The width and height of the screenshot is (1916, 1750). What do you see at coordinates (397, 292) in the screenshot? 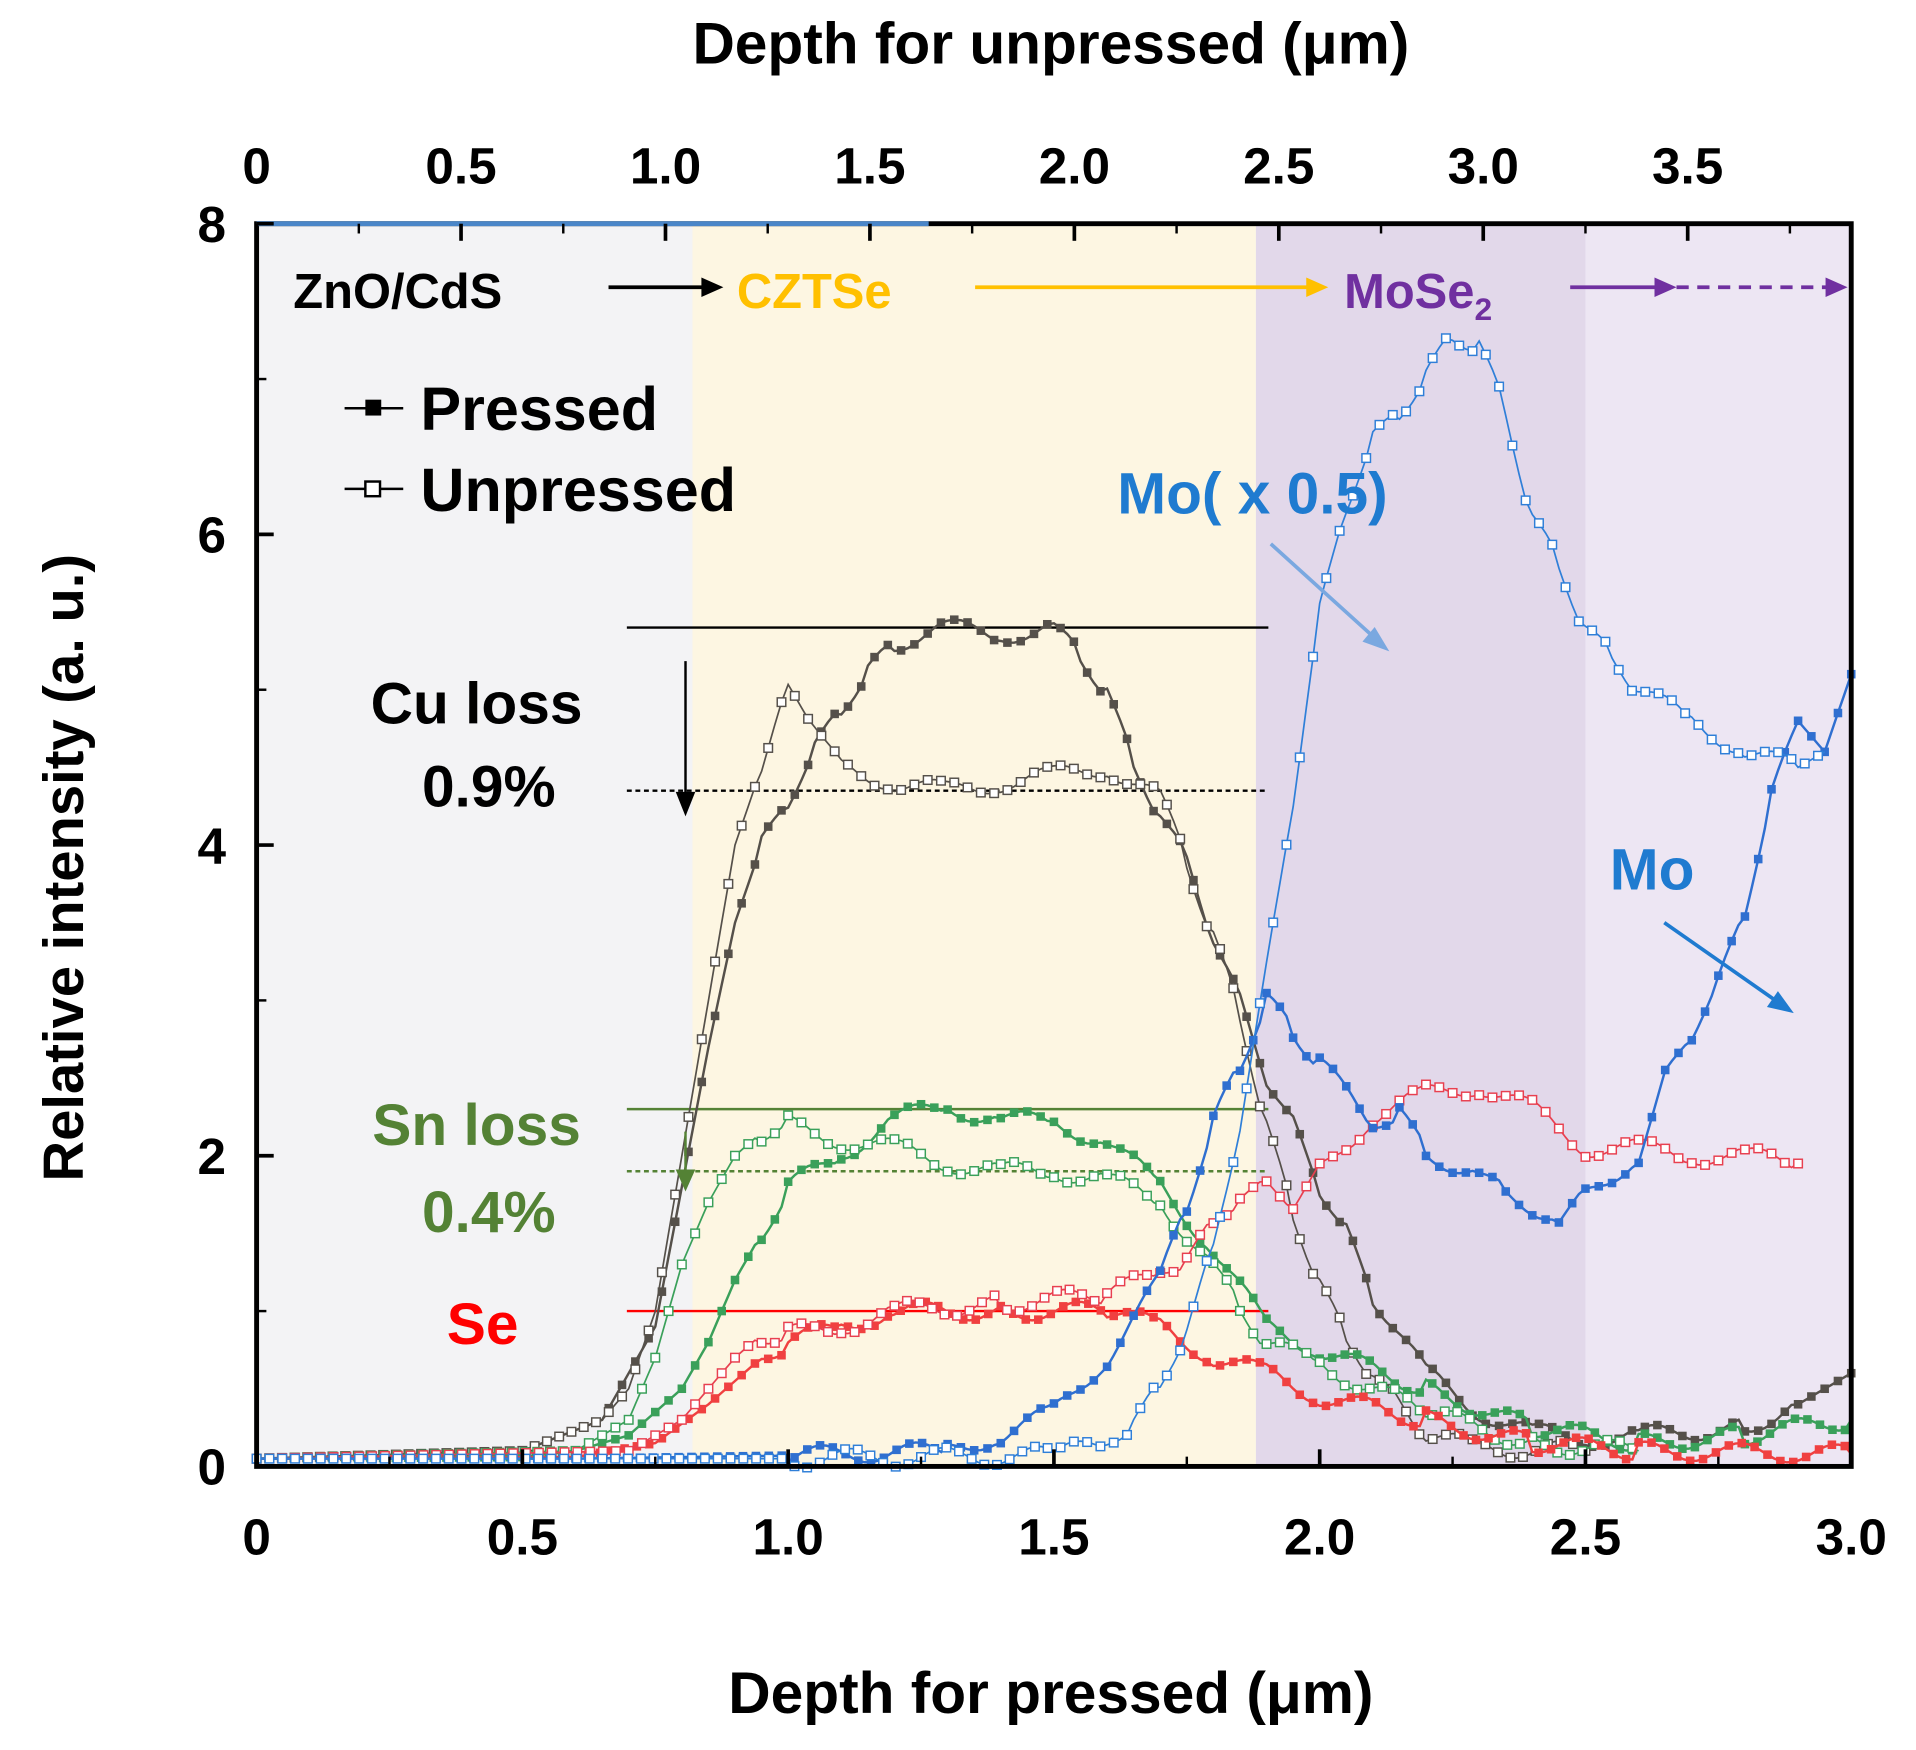
I see `region-label-zno-cds: ZnO/CdS` at bounding box center [397, 292].